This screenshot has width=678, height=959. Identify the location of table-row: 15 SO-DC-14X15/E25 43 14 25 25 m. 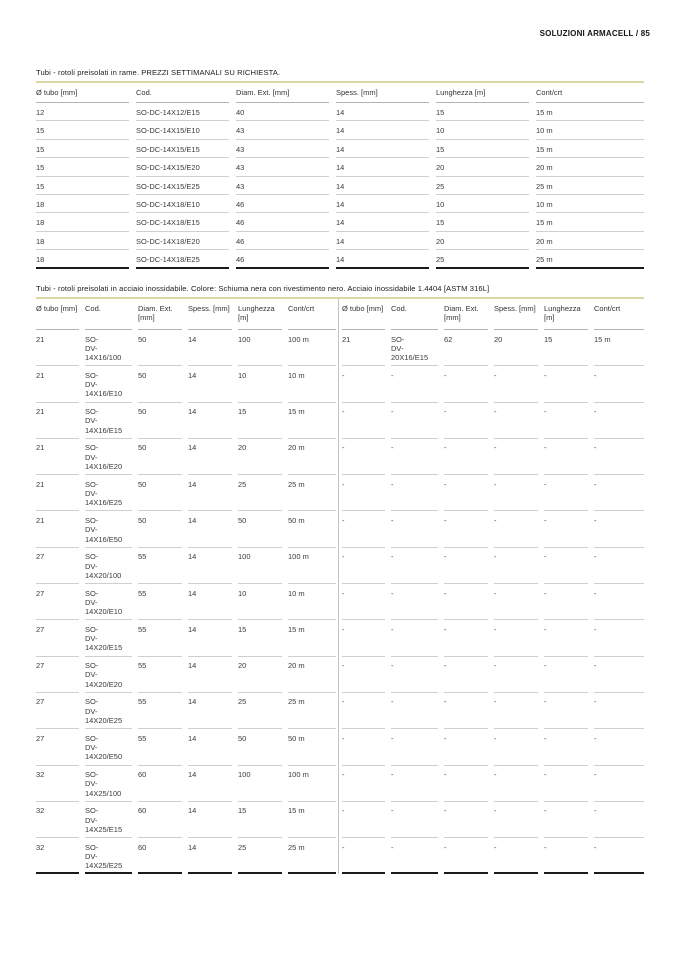
(340, 186).